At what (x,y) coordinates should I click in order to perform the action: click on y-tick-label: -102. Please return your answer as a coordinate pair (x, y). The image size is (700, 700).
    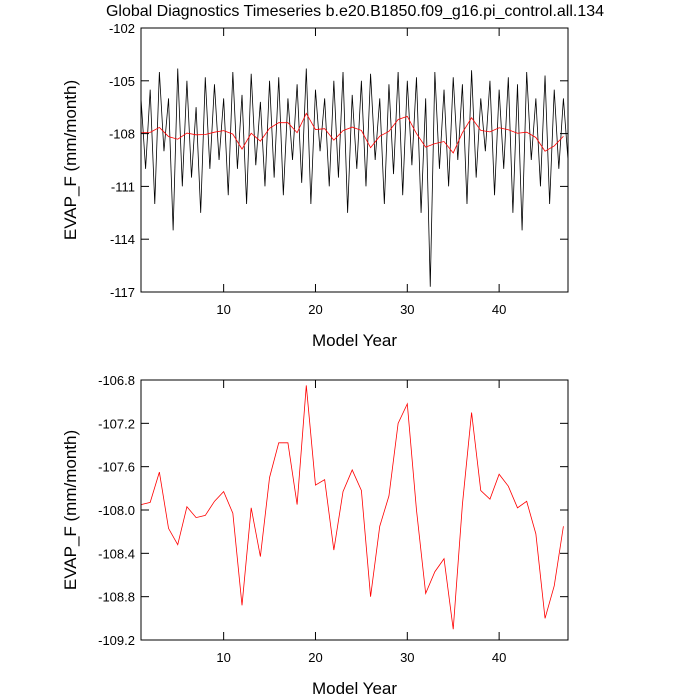
    Looking at the image, I should click on (122, 28).